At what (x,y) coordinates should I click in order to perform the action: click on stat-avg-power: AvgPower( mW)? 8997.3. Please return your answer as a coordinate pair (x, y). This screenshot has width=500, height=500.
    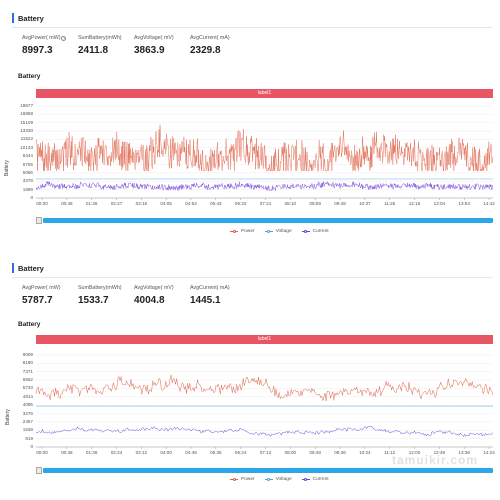
    Looking at the image, I should click on (50, 45).